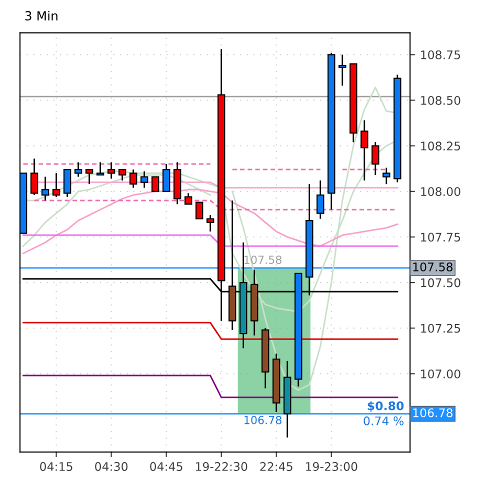 This screenshot has width=487, height=482. Describe the element at coordinates (440, 100) in the screenshot. I see `y-tick-label: 108.50` at that location.